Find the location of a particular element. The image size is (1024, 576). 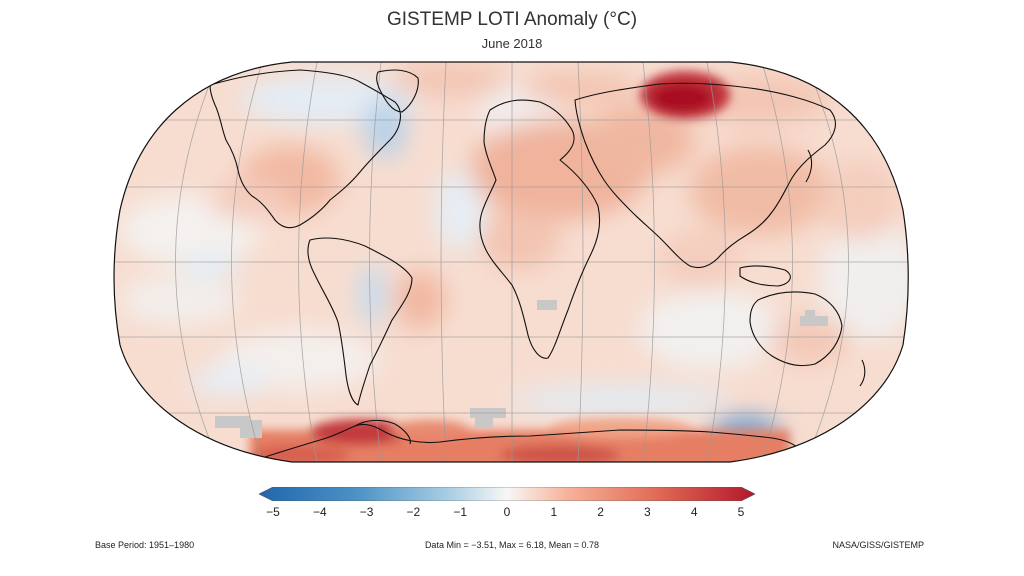

colorbar-tick: −2 is located at coordinates (413, 512).